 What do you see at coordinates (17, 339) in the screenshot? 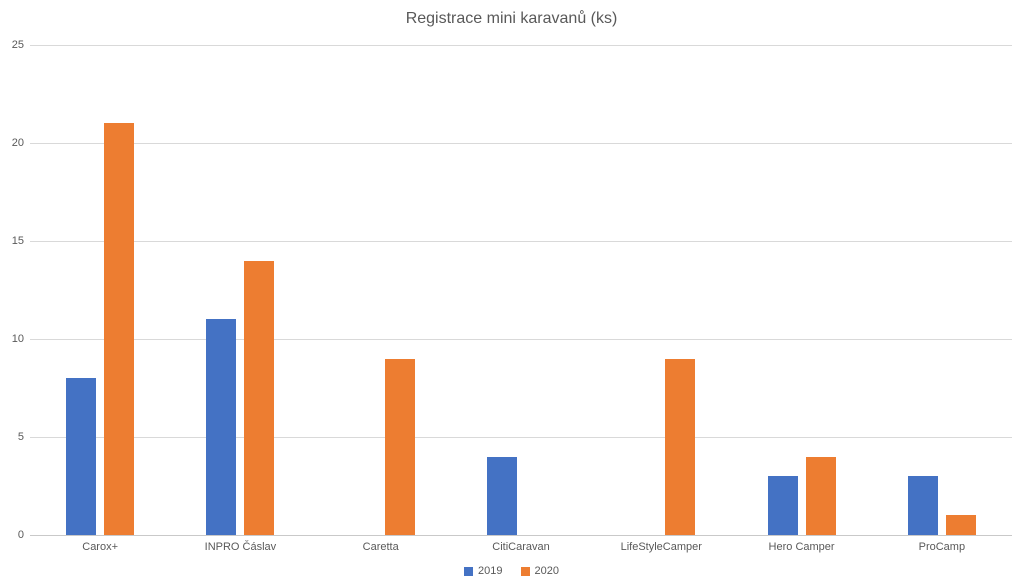
I see `y-axis-tick-label: 10` at bounding box center [17, 339].